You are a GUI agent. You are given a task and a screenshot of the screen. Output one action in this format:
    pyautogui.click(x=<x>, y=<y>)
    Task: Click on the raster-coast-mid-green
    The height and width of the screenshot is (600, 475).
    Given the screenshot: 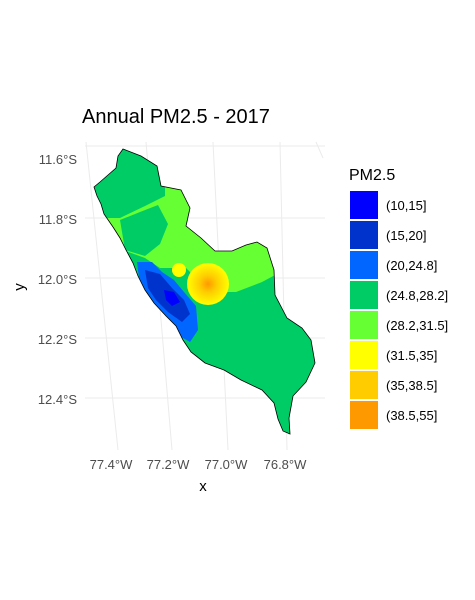 What is the action you would take?
    pyautogui.click(x=144, y=230)
    